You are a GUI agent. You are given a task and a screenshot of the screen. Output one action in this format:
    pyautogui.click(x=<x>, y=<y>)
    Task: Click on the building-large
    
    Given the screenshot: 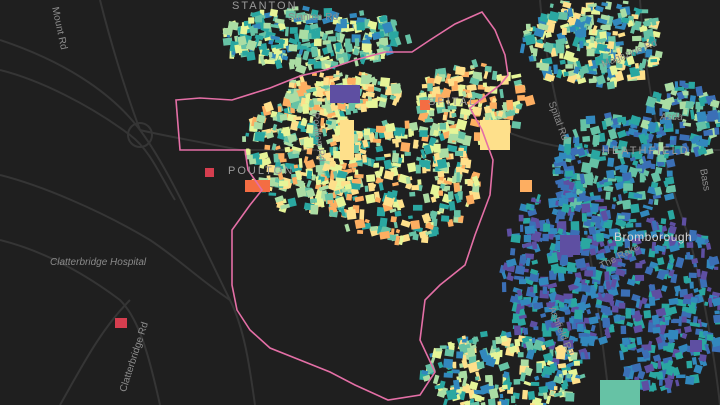 What is the action you would take?
    pyautogui.click(x=495, y=135)
    